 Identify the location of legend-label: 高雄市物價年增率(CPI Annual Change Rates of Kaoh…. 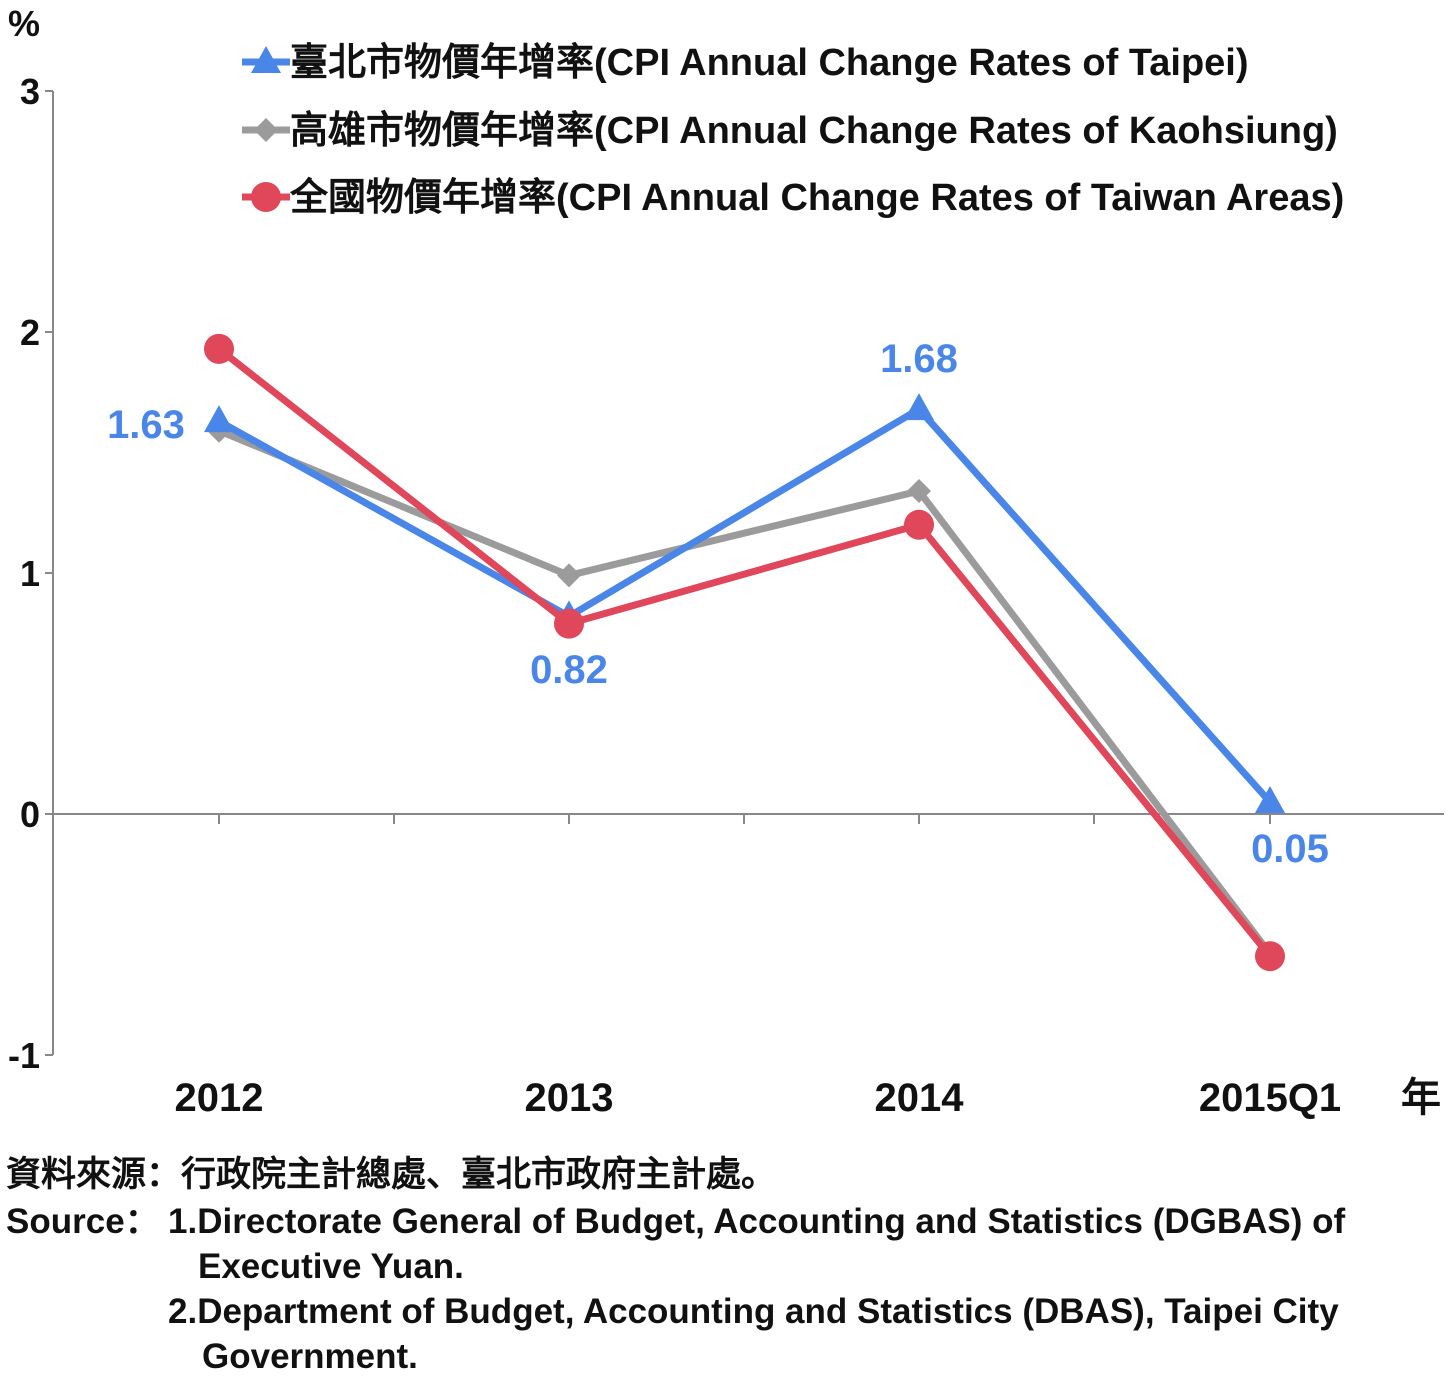
(814, 131).